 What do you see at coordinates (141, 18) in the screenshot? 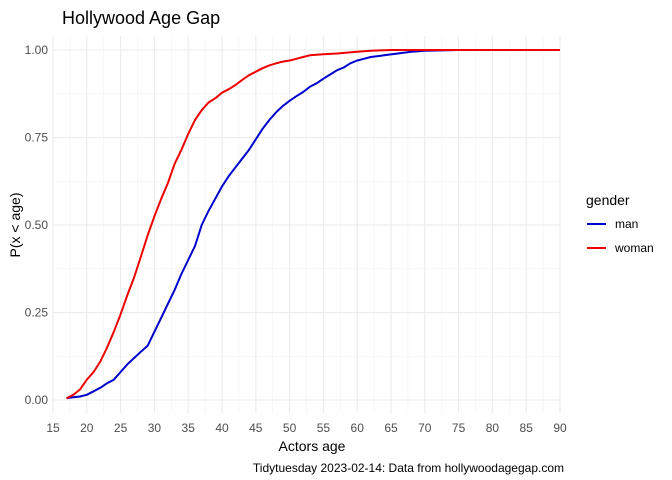
I see `chart-title: Hollywood Age Gap` at bounding box center [141, 18].